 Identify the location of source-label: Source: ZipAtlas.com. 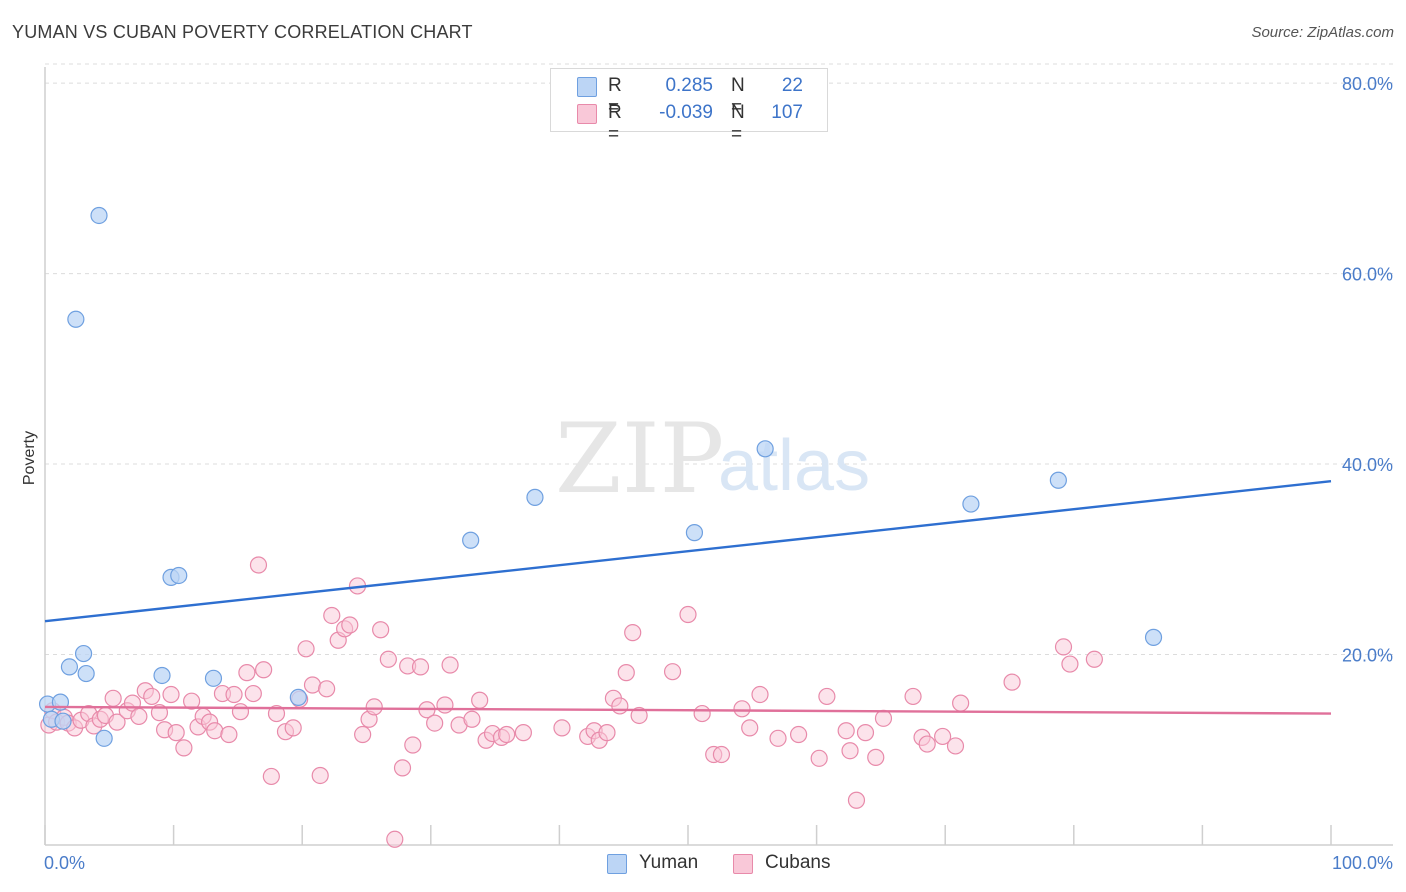
(1322, 32).